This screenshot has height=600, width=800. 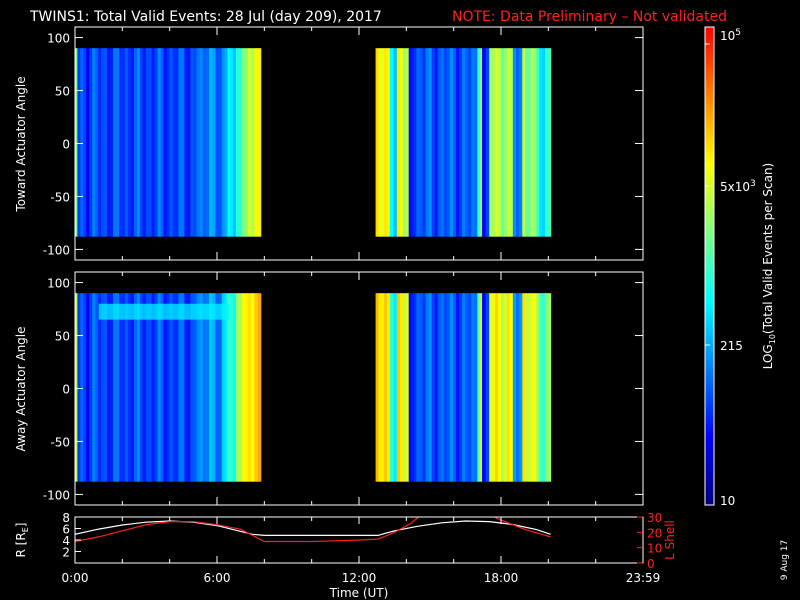 What do you see at coordinates (195, 387) in the screenshot?
I see `heatmap-cell-p2-b2-c0` at bounding box center [195, 387].